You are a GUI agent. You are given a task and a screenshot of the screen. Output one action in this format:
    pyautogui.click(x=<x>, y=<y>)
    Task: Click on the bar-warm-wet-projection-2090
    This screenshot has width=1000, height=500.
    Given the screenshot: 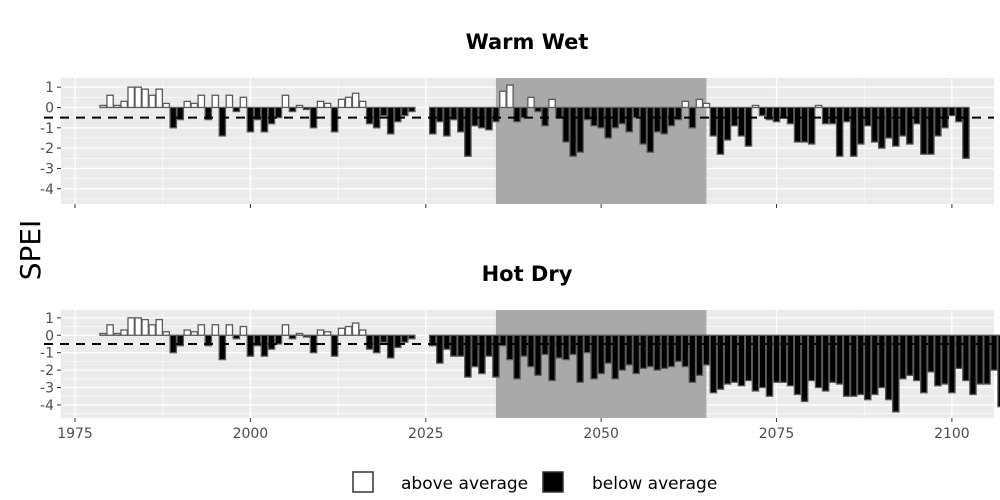 What is the action you would take?
    pyautogui.click(x=881, y=127)
    